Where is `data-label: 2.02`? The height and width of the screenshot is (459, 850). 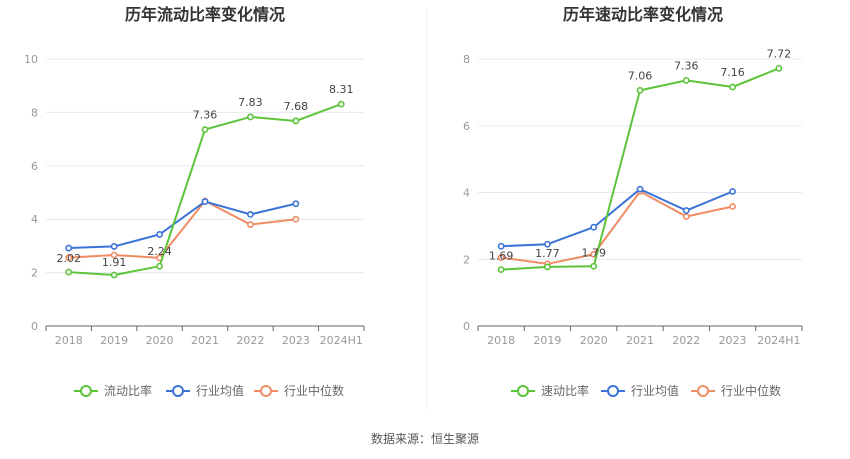 data-label: 2.02 is located at coordinates (68, 258).